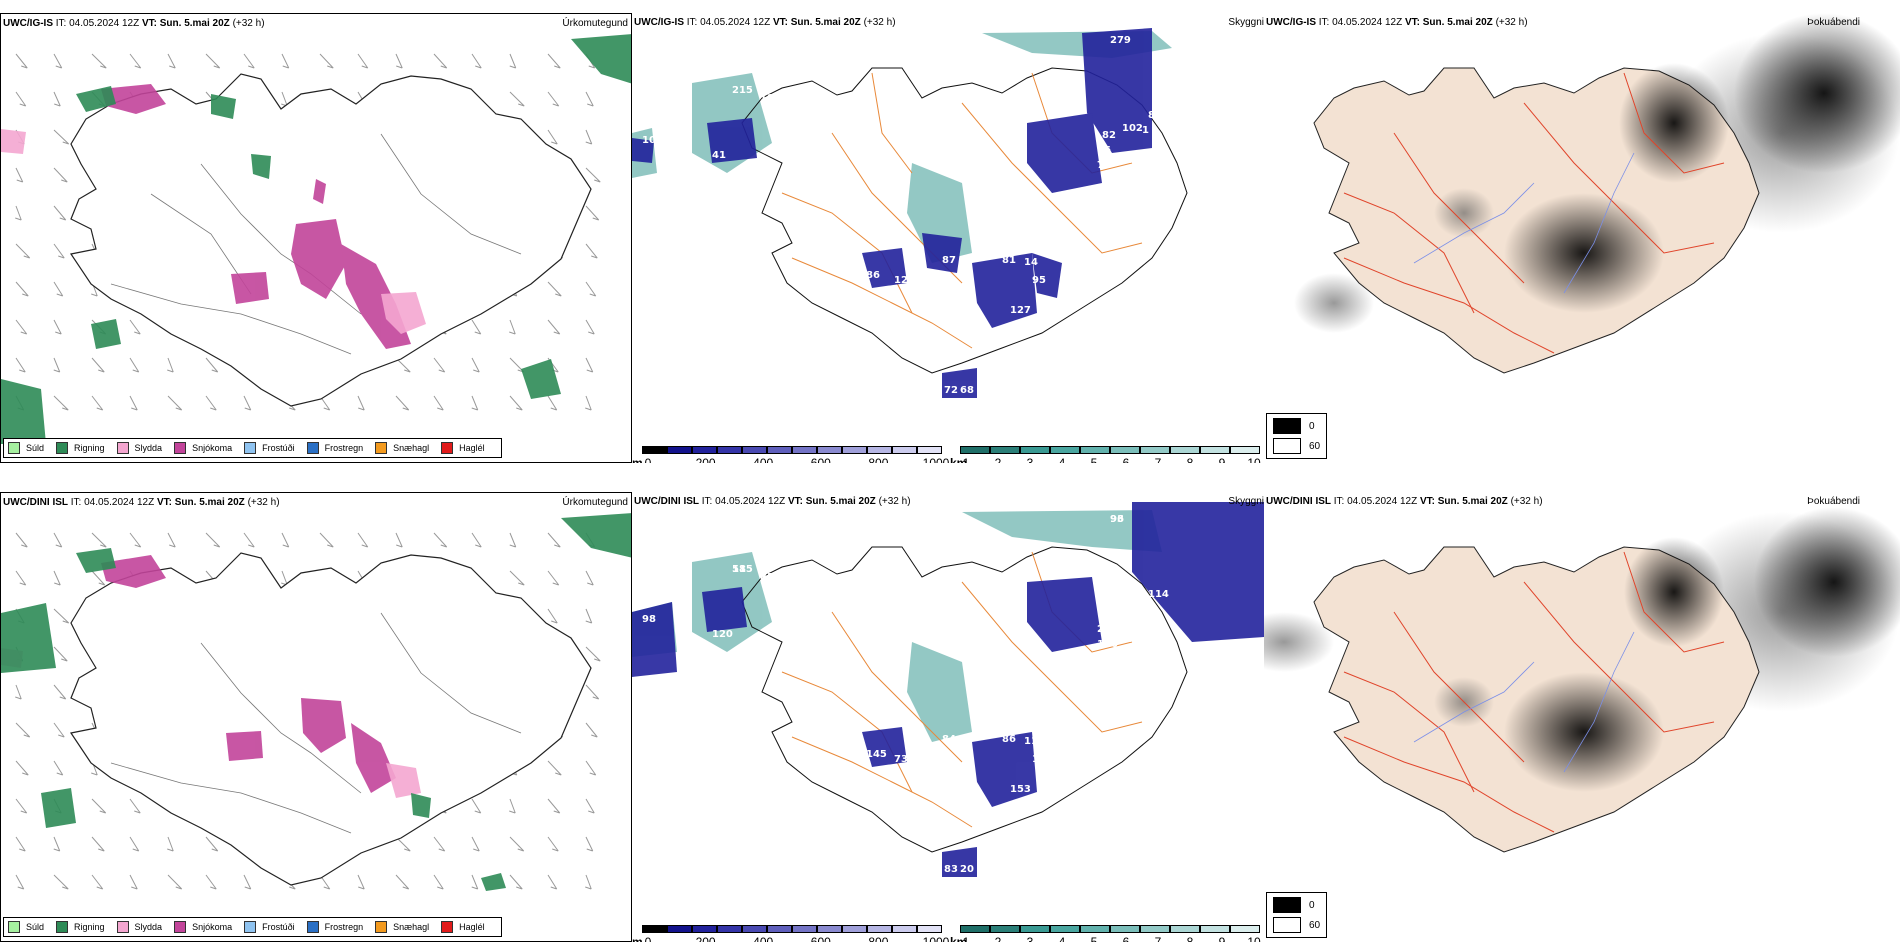 This screenshot has height=950, width=1900. What do you see at coordinates (203, 448) in the screenshot?
I see `legend-item: Snjókoma` at bounding box center [203, 448].